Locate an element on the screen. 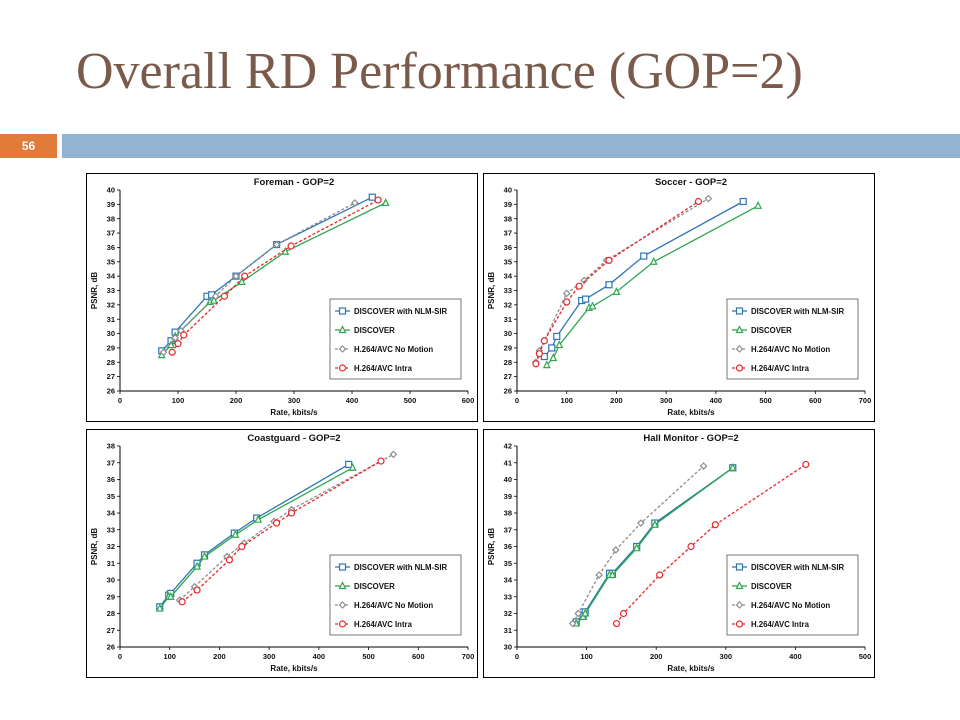 The image size is (960, 720). x-tick-label: 600 is located at coordinates (468, 400).